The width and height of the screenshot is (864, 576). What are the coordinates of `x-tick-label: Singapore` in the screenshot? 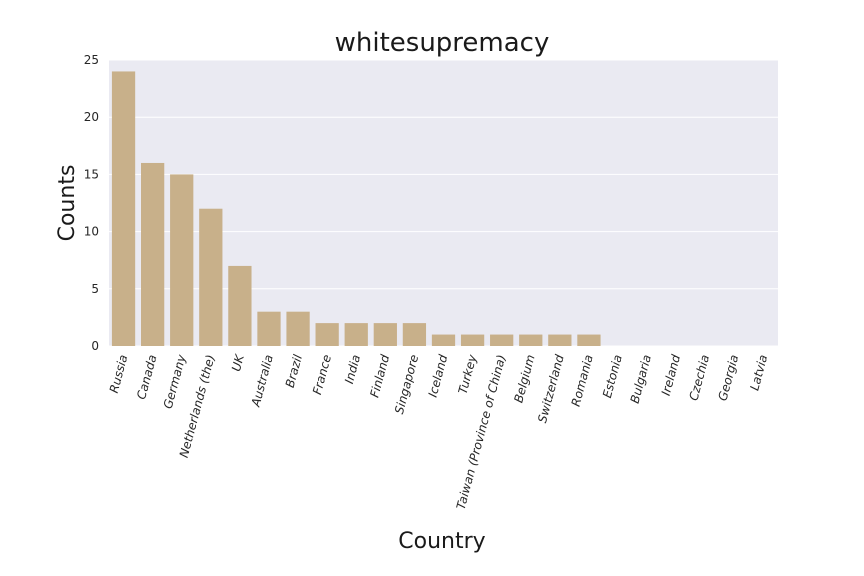 It's located at (406, 384).